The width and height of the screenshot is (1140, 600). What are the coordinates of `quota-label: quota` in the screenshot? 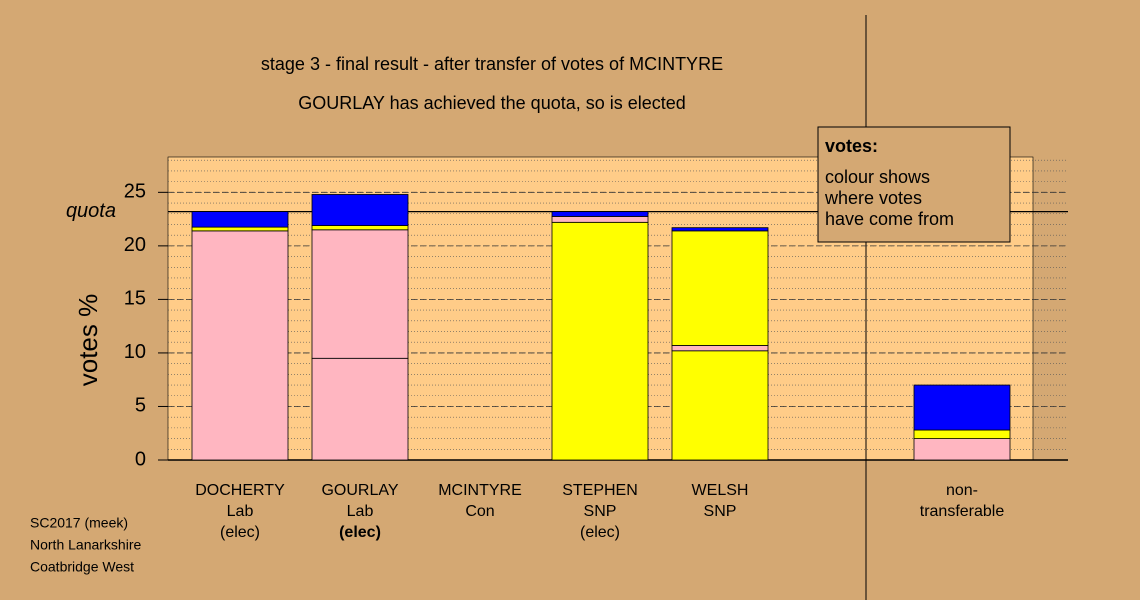 It's located at (91, 211).